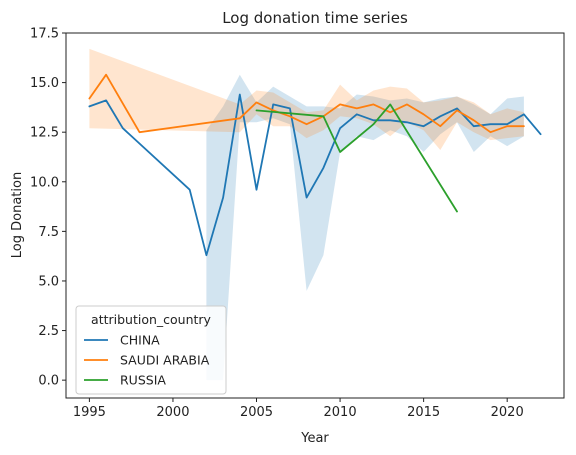 This screenshot has width=576, height=455. I want to click on series-line-russia, so click(356, 158).